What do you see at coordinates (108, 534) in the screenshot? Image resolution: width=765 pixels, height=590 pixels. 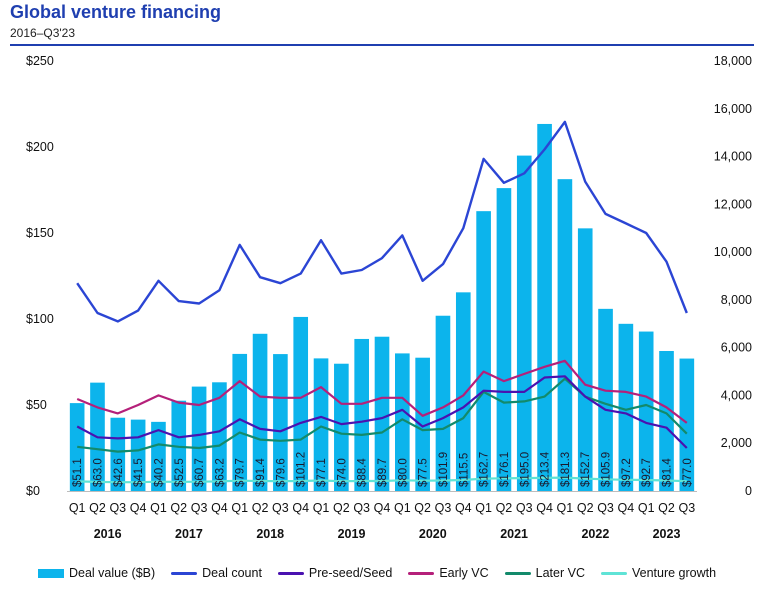 I see `year-label: 2016` at bounding box center [108, 534].